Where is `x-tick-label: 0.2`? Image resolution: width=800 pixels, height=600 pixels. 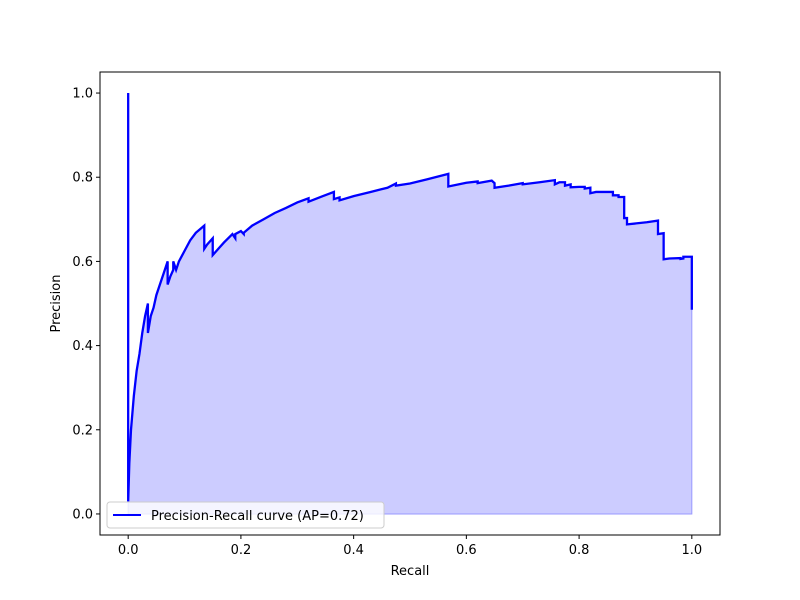 x-tick-label: 0.2 is located at coordinates (241, 550).